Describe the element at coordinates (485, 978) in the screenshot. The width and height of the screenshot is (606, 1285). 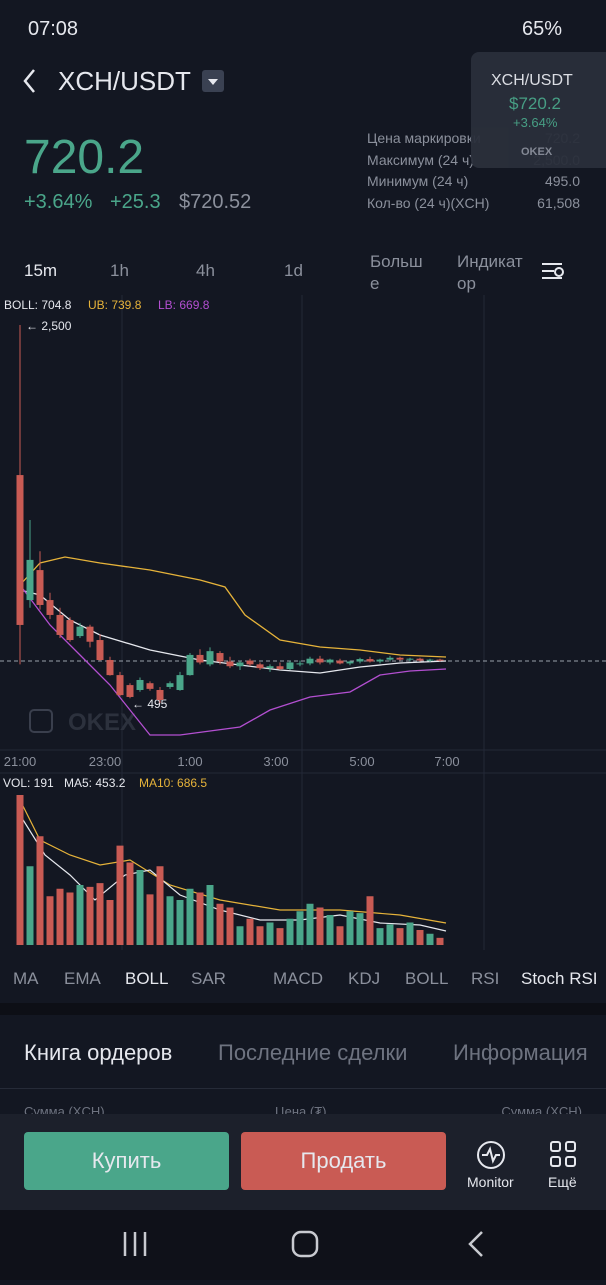
I see `indicator-tab: RSI` at that location.